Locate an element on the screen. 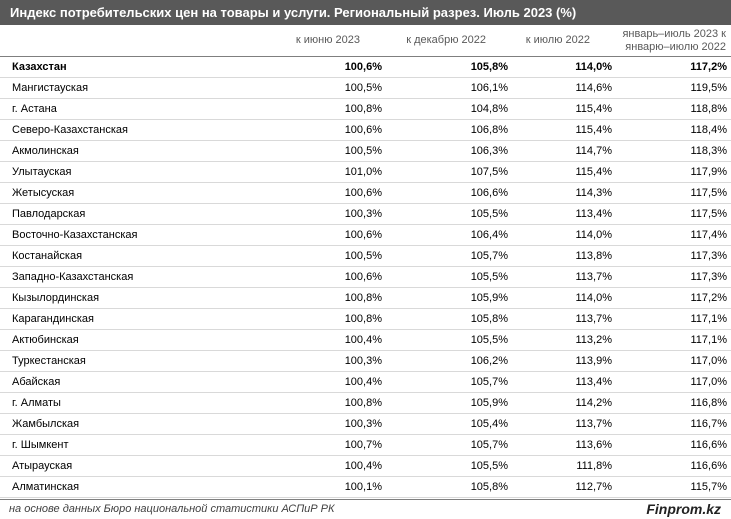 The width and height of the screenshot is (731, 519). value-vs-july-2022: 114,6% is located at coordinates (594, 88).